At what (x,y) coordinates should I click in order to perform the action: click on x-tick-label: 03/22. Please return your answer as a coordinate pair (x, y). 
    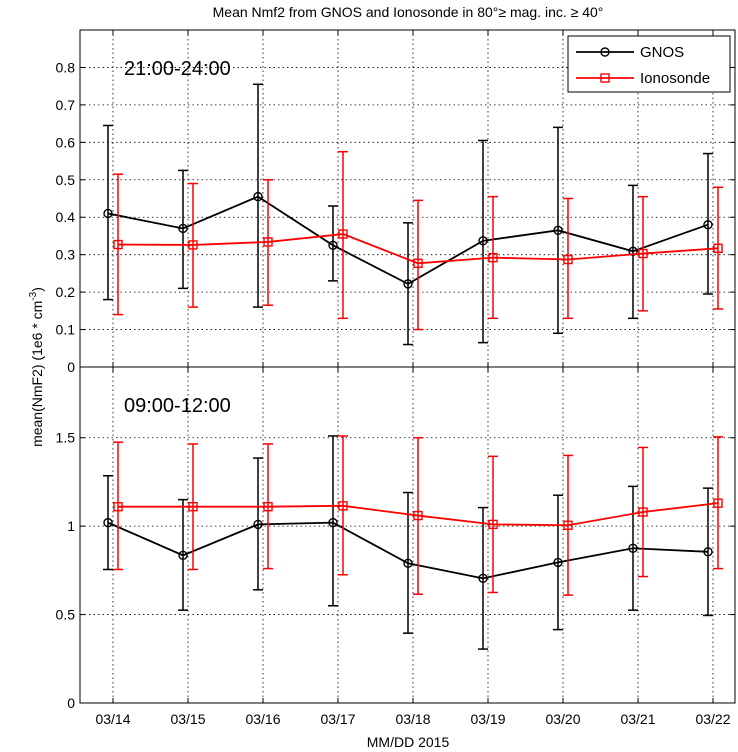
    Looking at the image, I should click on (712, 719).